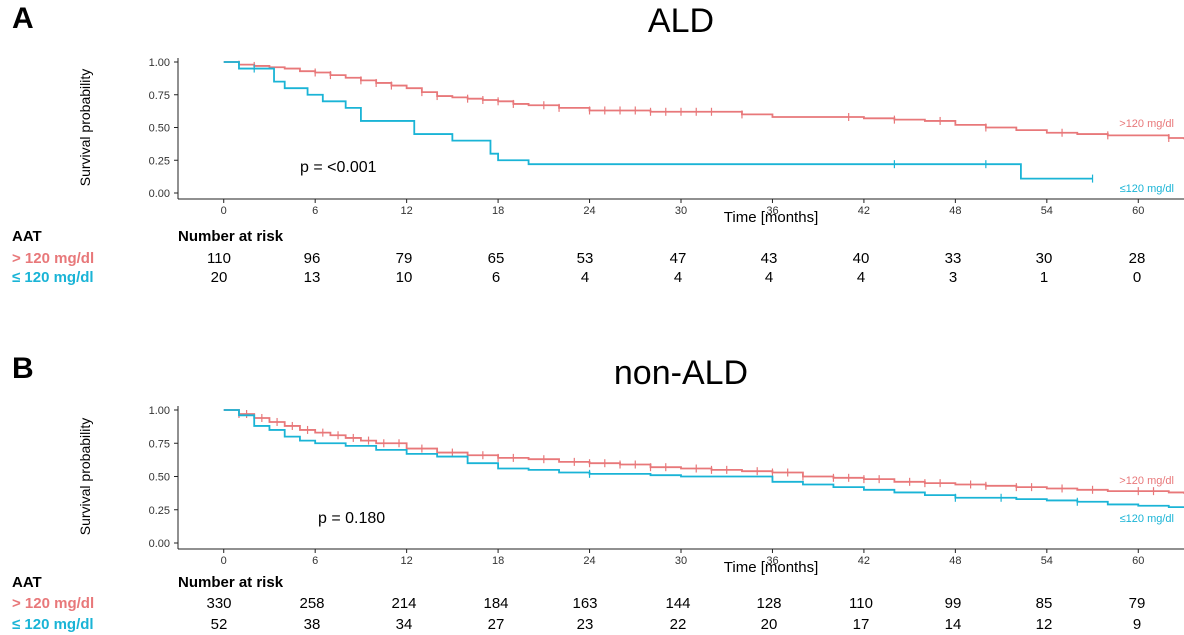  What do you see at coordinates (1044, 624) in the screenshot?
I see `risk-value: 12` at bounding box center [1044, 624].